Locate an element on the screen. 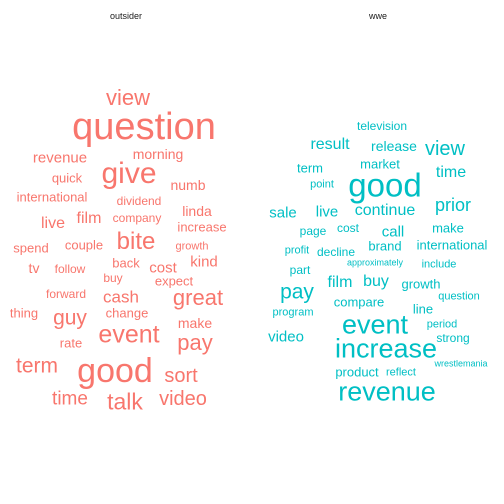 The width and height of the screenshot is (504, 504). word-wwe-release: release is located at coordinates (394, 146).